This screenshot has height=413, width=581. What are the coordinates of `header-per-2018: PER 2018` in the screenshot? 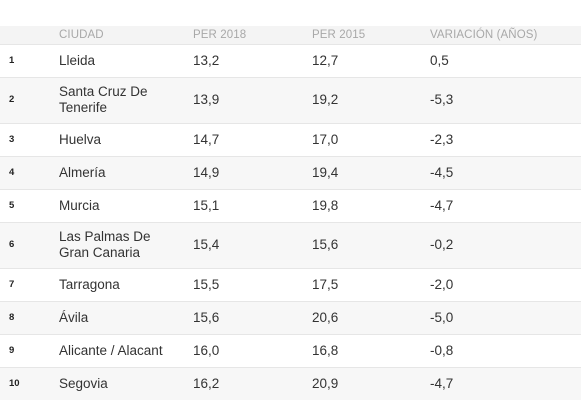 It's located at (220, 34).